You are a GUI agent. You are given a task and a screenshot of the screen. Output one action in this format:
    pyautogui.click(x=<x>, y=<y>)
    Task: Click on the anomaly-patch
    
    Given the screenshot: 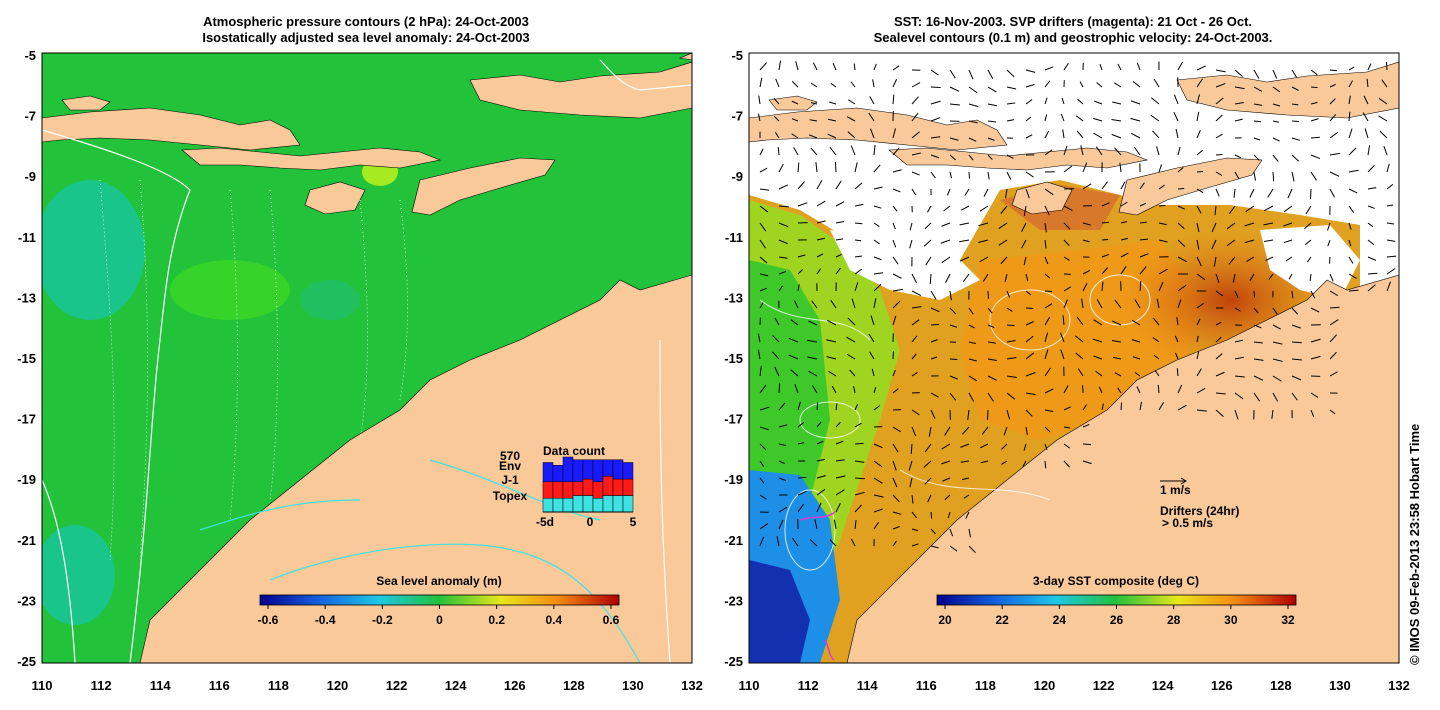 What is the action you would take?
    pyautogui.click(x=230, y=290)
    